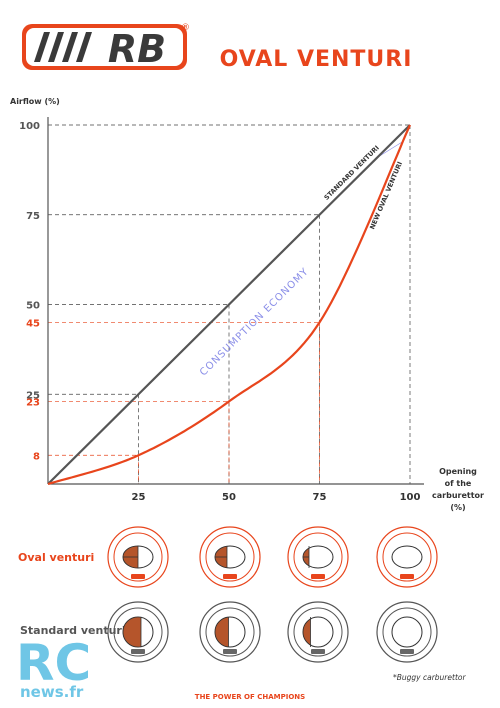 The width and height of the screenshot is (500, 708). Describe the element at coordinates (386, 195) in the screenshot. I see `oval-venturi-label: NEW OVAL VENTURI` at that location.